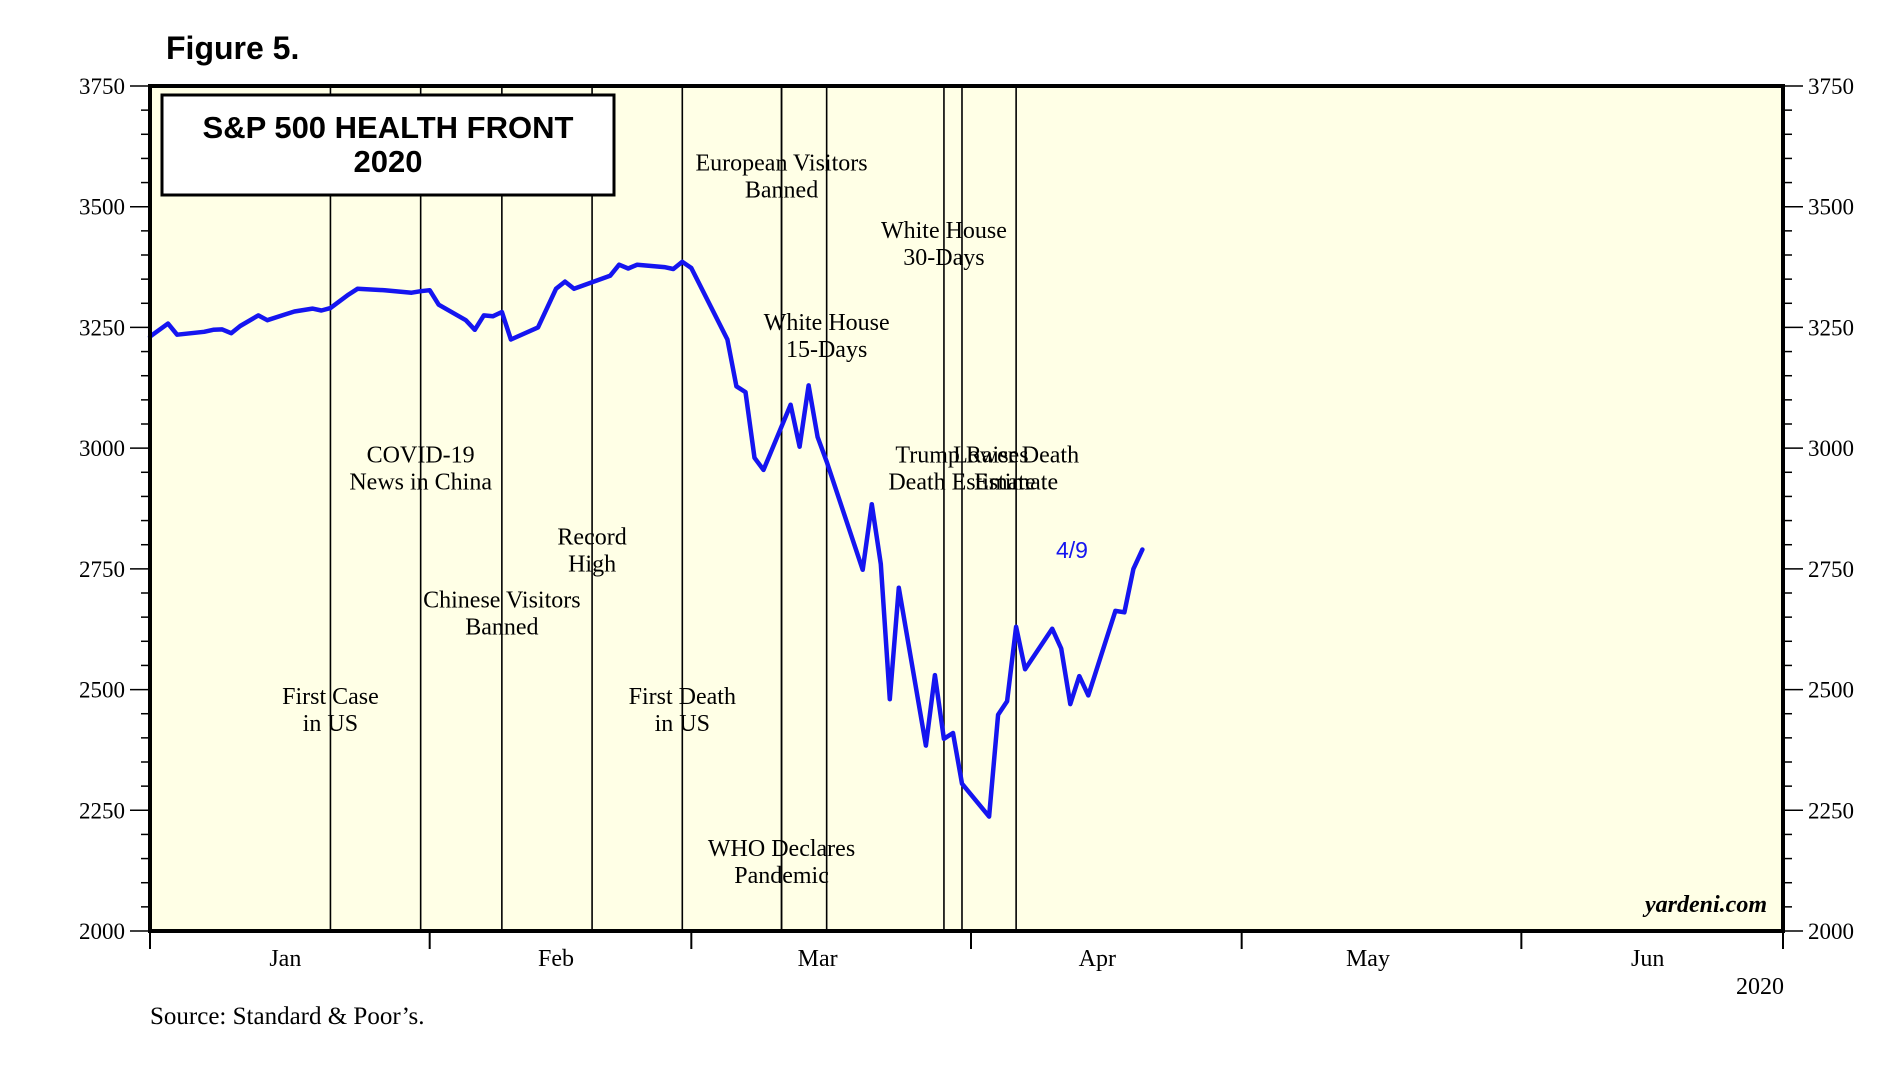 Image resolution: width=1903 pixels, height=1075 pixels. Describe the element at coordinates (591, 538) in the screenshot. I see `event-annotation-label: Record` at that location.